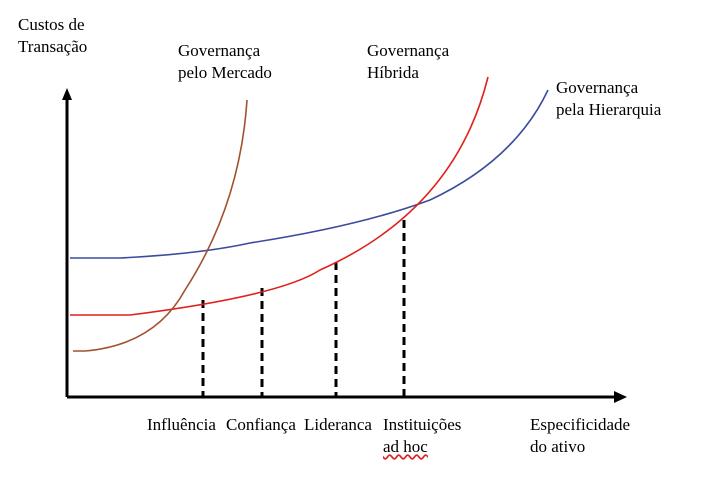  I want to click on boundary-label-influencia: Influência, so click(181, 424).